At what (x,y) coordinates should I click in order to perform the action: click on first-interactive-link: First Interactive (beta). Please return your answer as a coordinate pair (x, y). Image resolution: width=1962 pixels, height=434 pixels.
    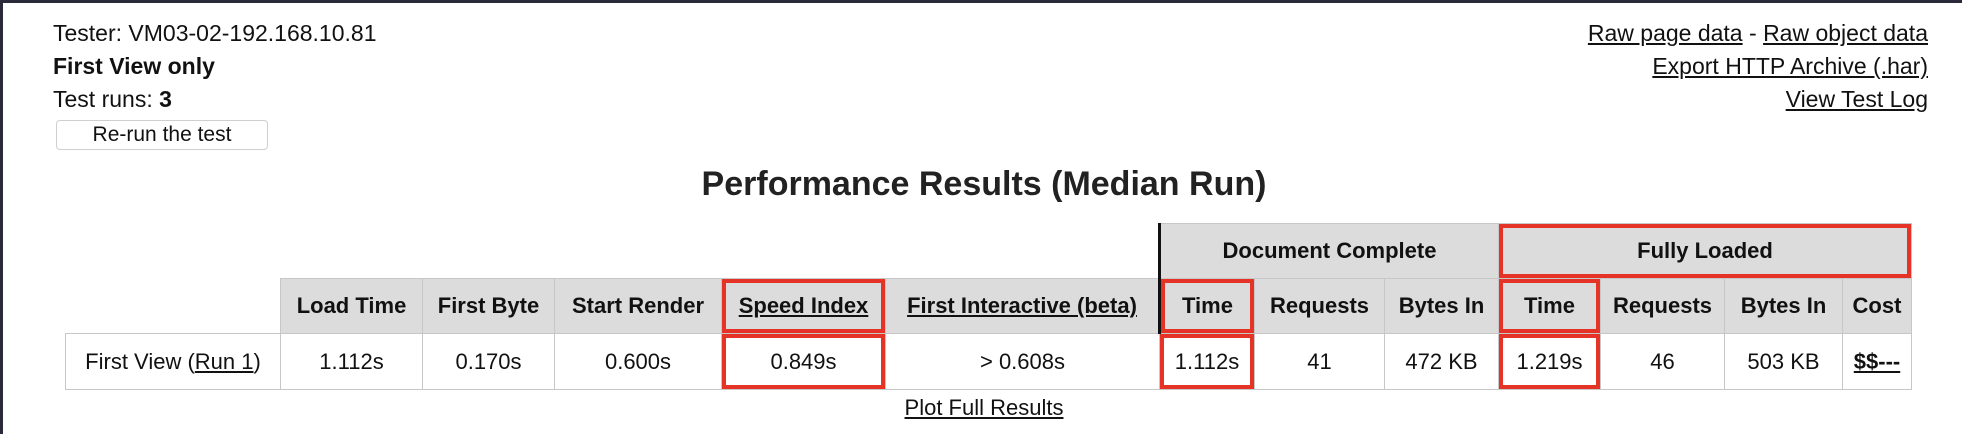
    Looking at the image, I should click on (1022, 305).